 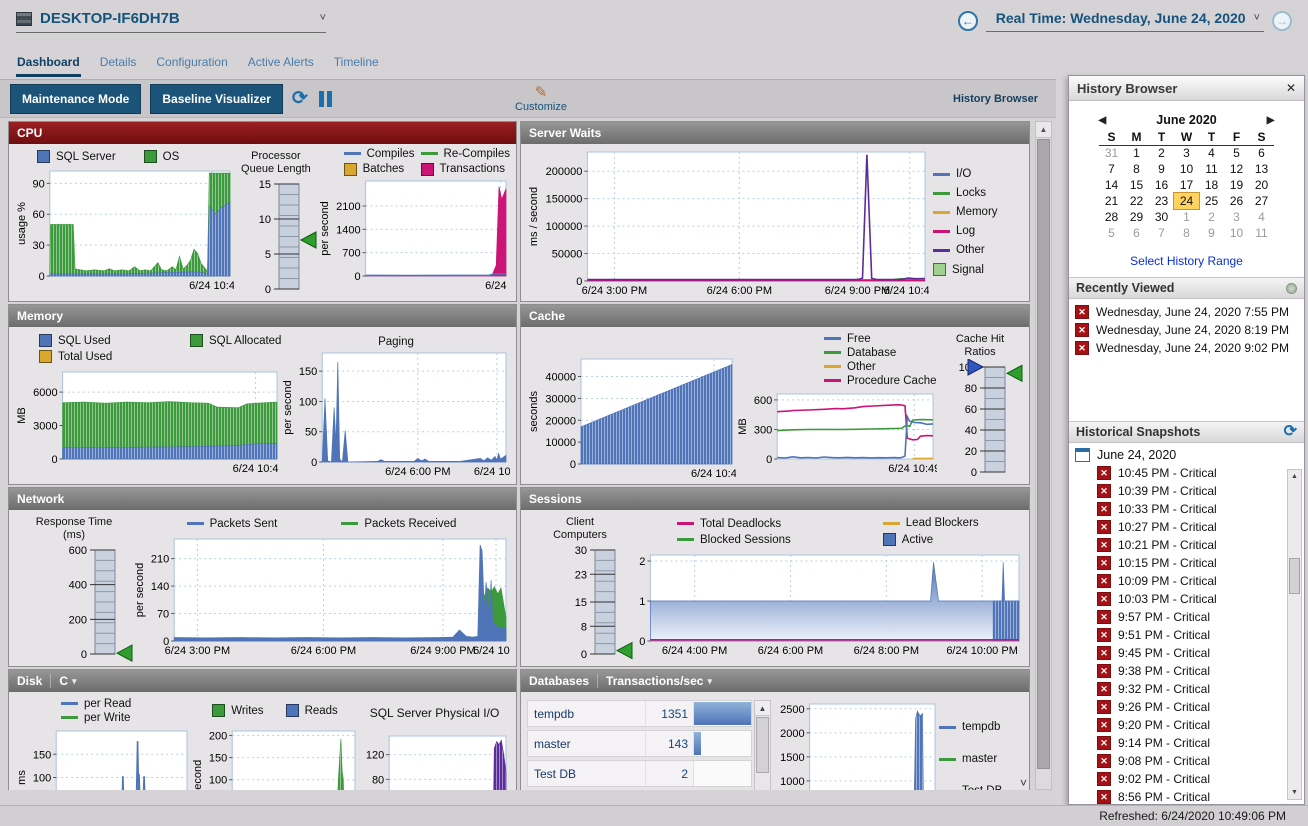 What do you see at coordinates (1190, 743) in the screenshot?
I see `list-item: ✕ 9:14 PM - Critical` at bounding box center [1190, 743].